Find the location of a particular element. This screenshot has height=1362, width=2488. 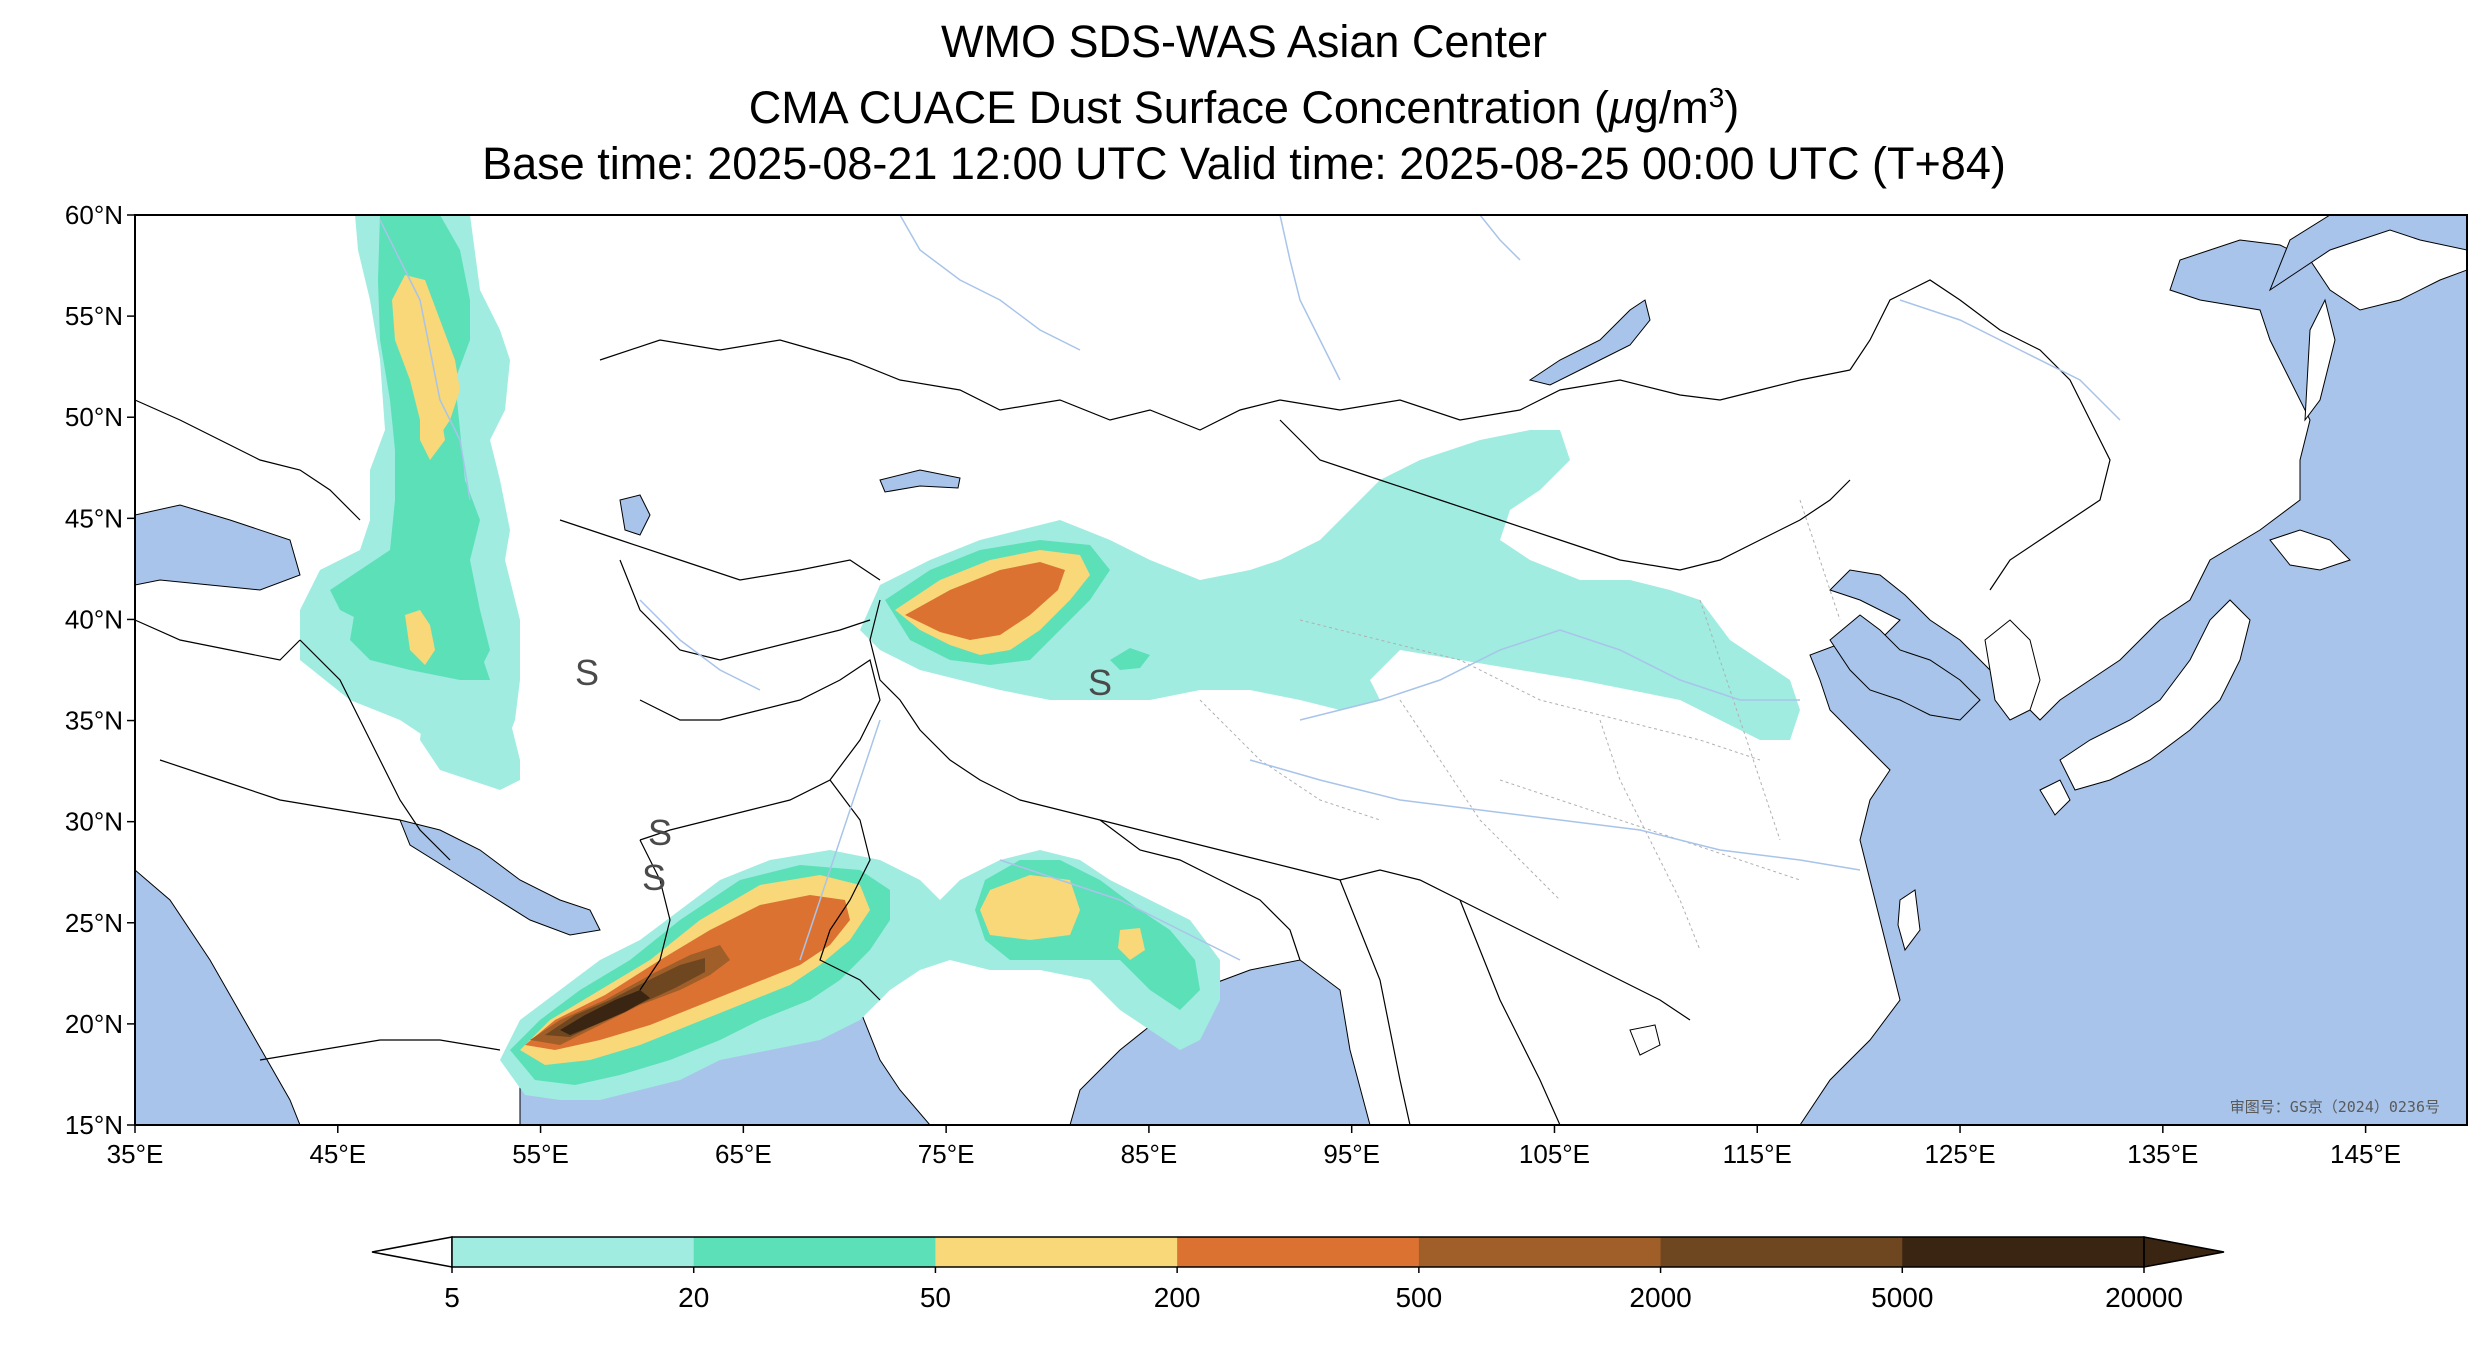

border-myanmar-thailand is located at coordinates (1375, 1002).